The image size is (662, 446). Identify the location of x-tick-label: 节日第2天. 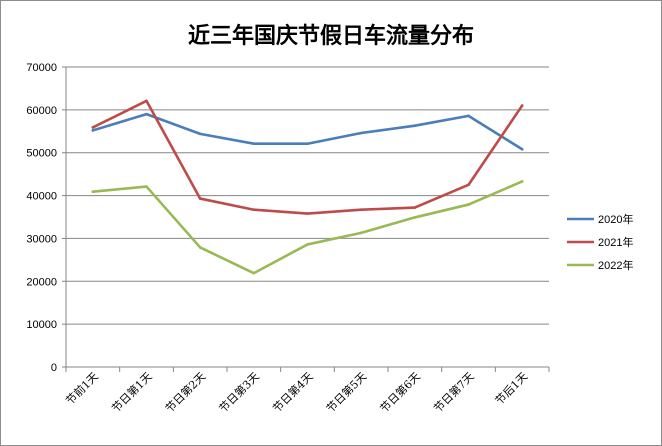
(185, 392).